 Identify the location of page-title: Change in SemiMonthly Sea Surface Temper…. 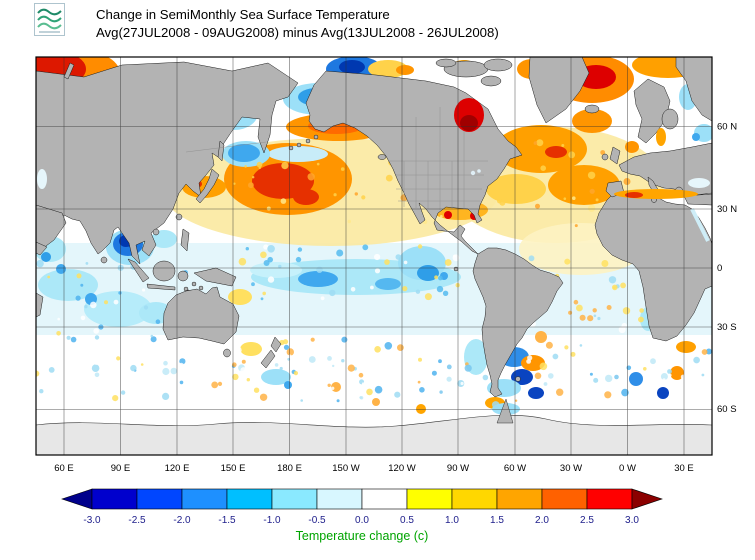
(243, 14).